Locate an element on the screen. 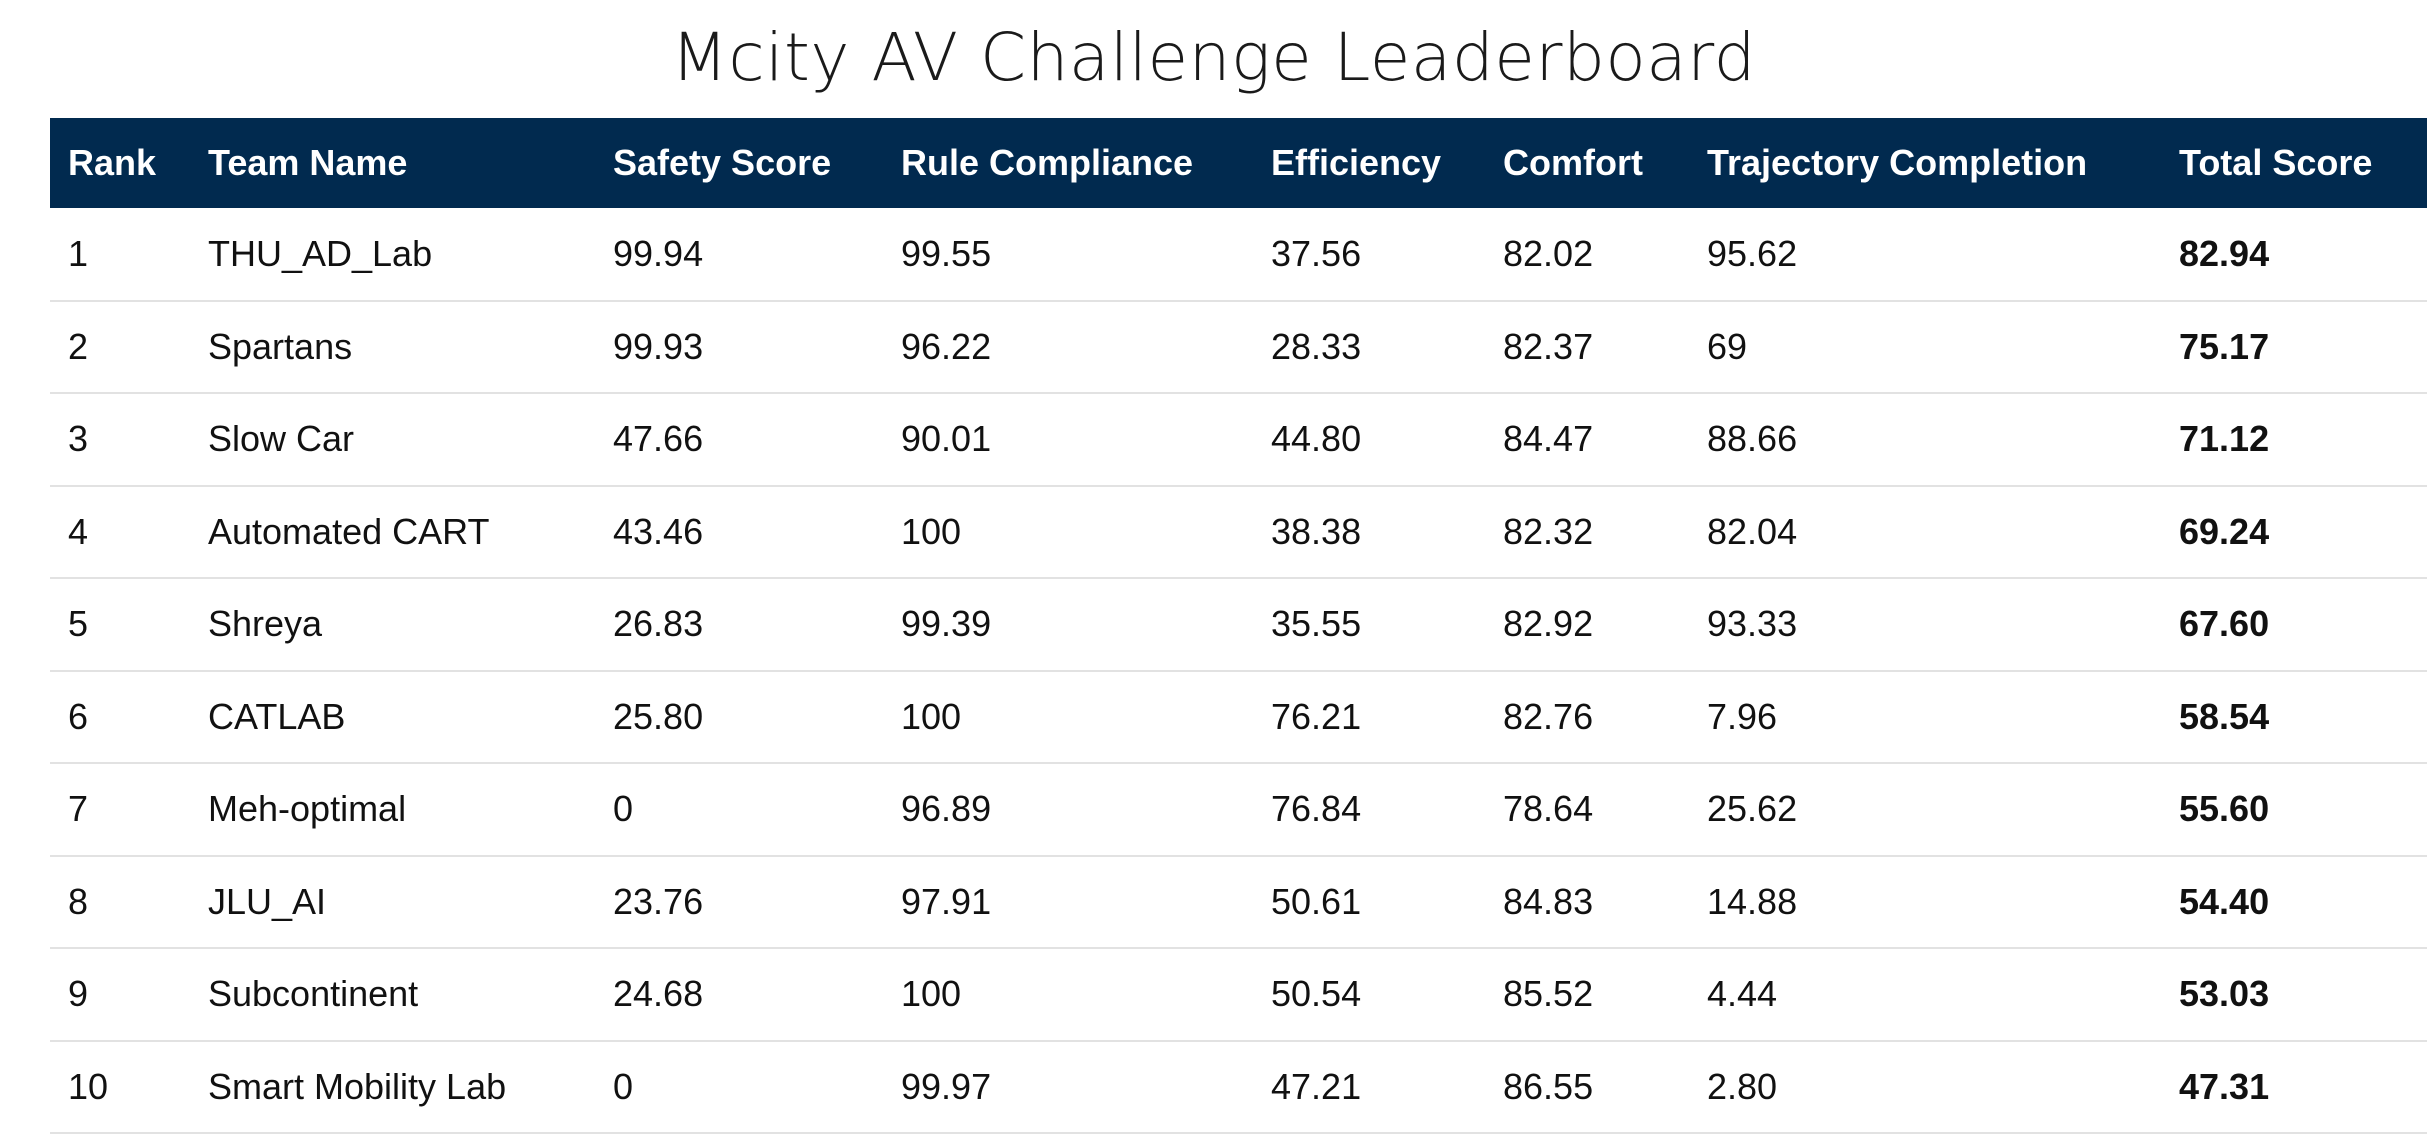  cell-team-name: THU_AD_Lab is located at coordinates (320, 253).